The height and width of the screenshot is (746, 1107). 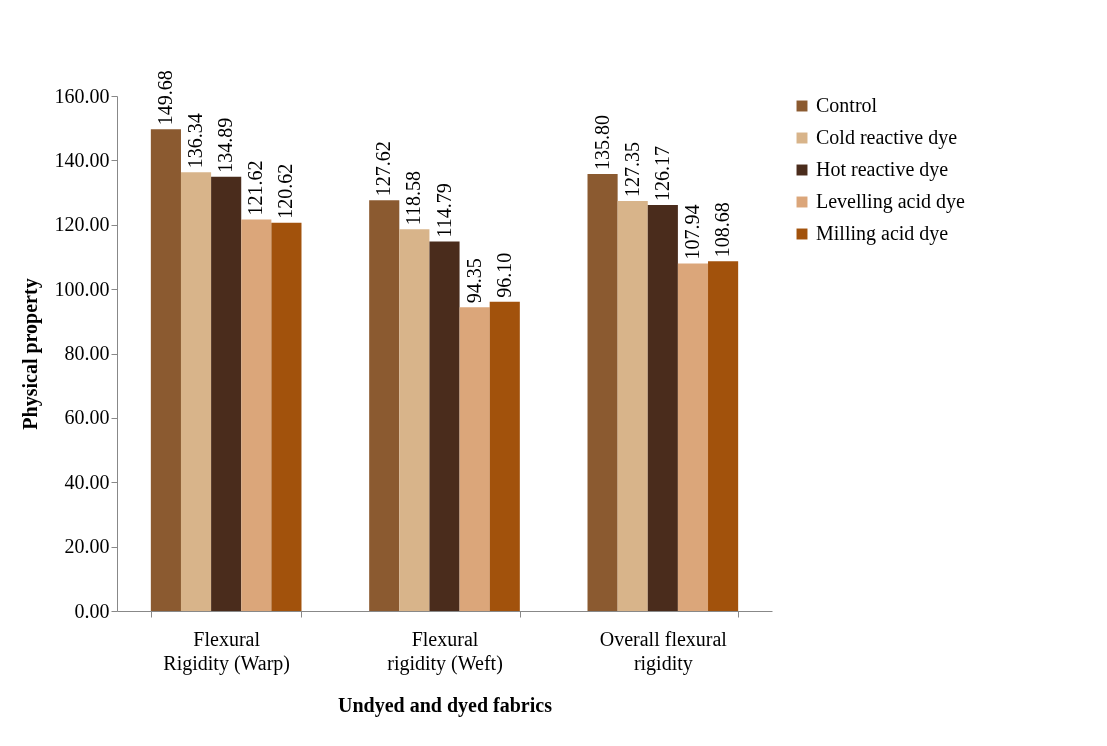 What do you see at coordinates (601, 142) in the screenshot?
I see `text: 135.80` at bounding box center [601, 142].